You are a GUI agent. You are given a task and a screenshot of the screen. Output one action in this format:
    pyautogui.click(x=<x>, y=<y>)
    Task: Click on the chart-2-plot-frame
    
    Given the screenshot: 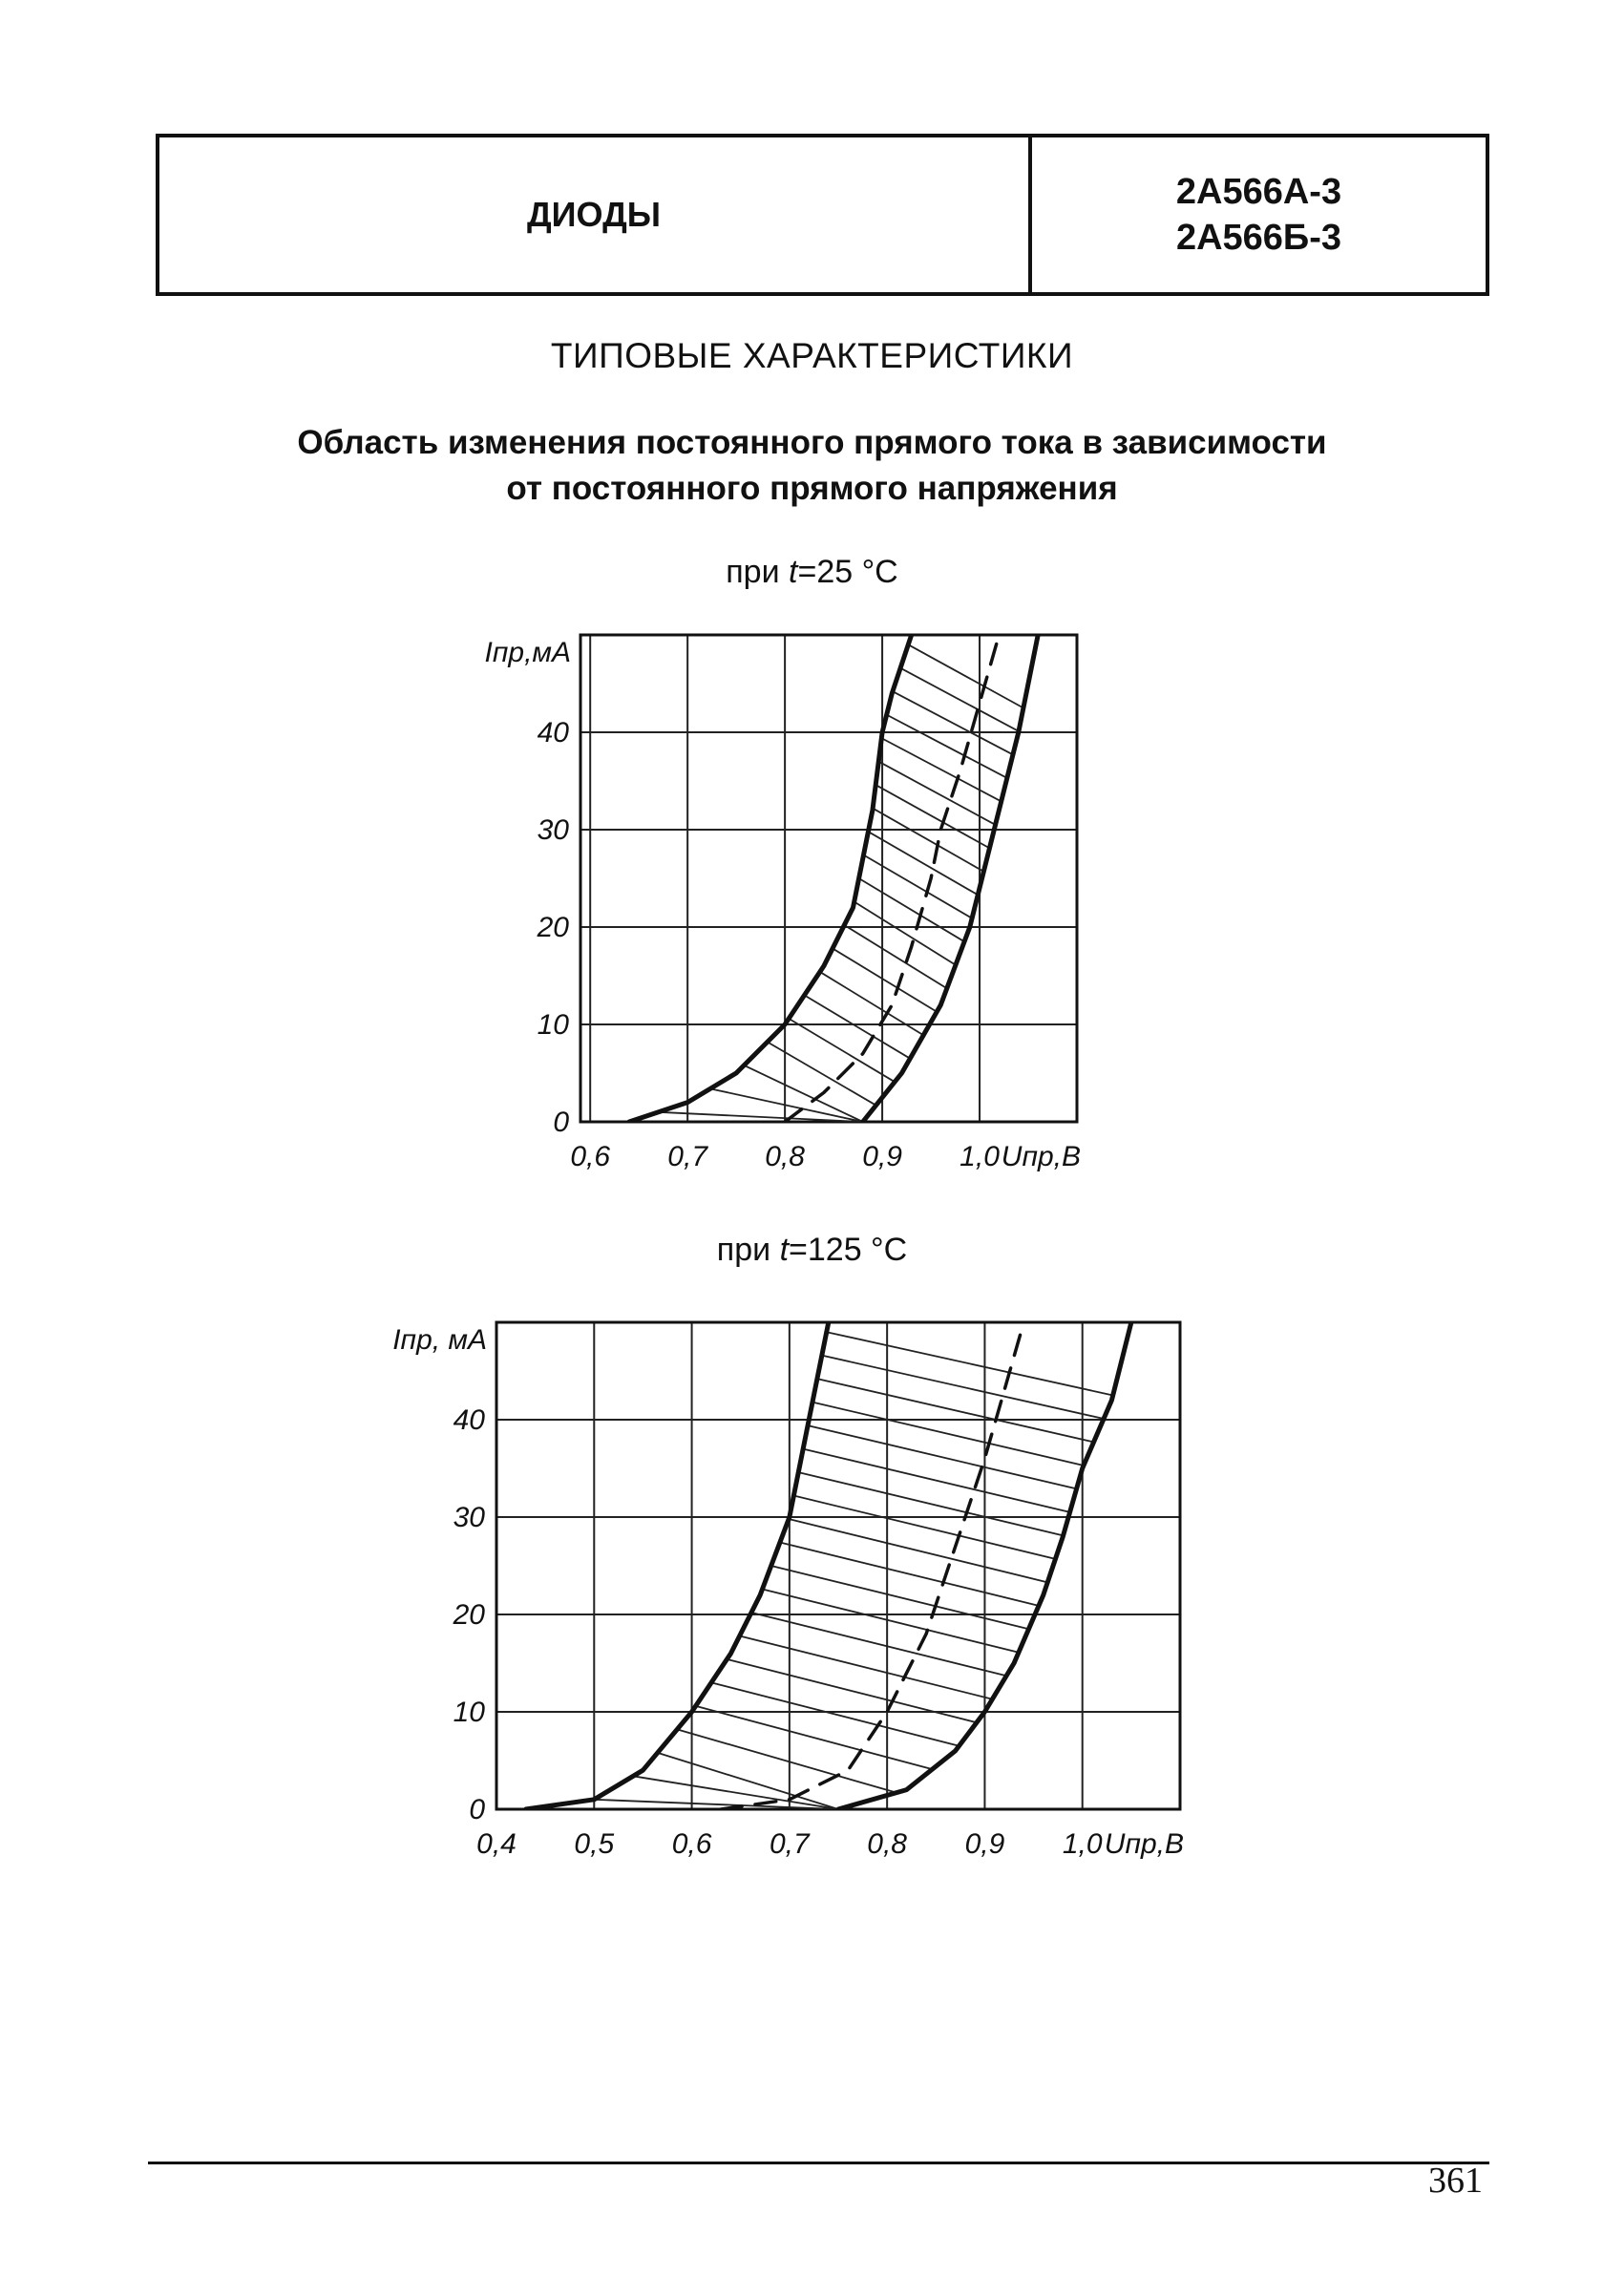 What is the action you would take?
    pyautogui.click(x=838, y=1565)
    